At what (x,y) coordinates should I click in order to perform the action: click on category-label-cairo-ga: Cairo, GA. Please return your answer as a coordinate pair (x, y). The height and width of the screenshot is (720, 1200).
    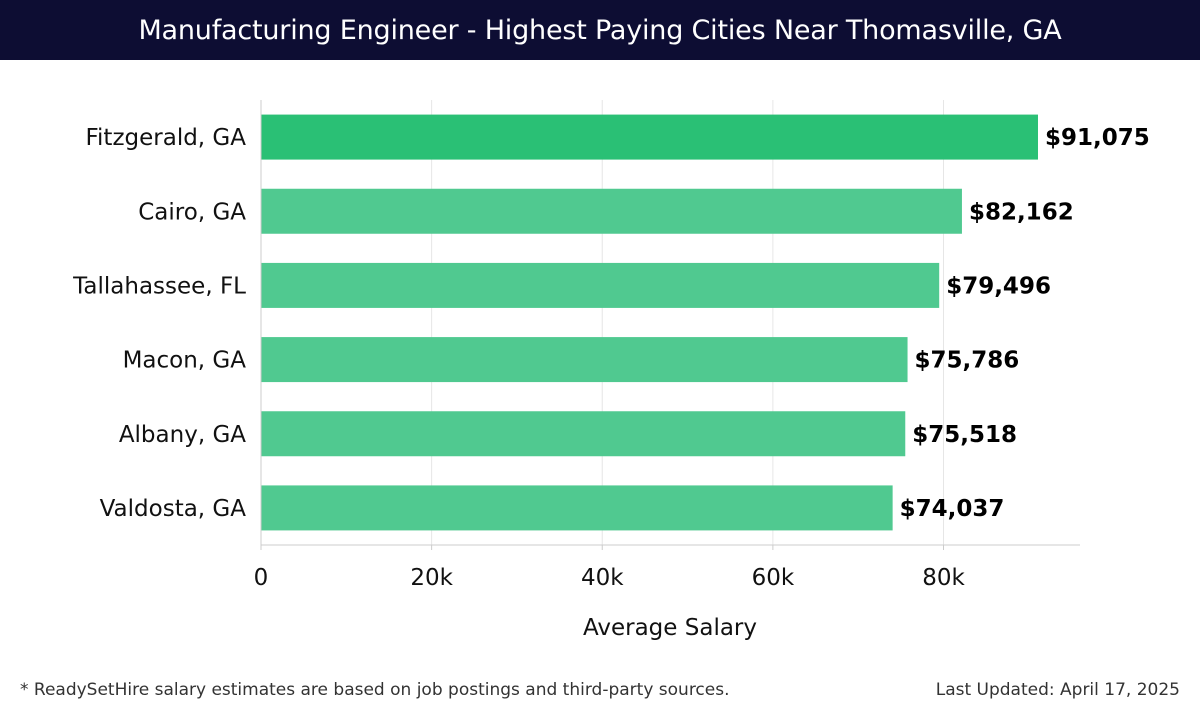
    Looking at the image, I should click on (192, 212).